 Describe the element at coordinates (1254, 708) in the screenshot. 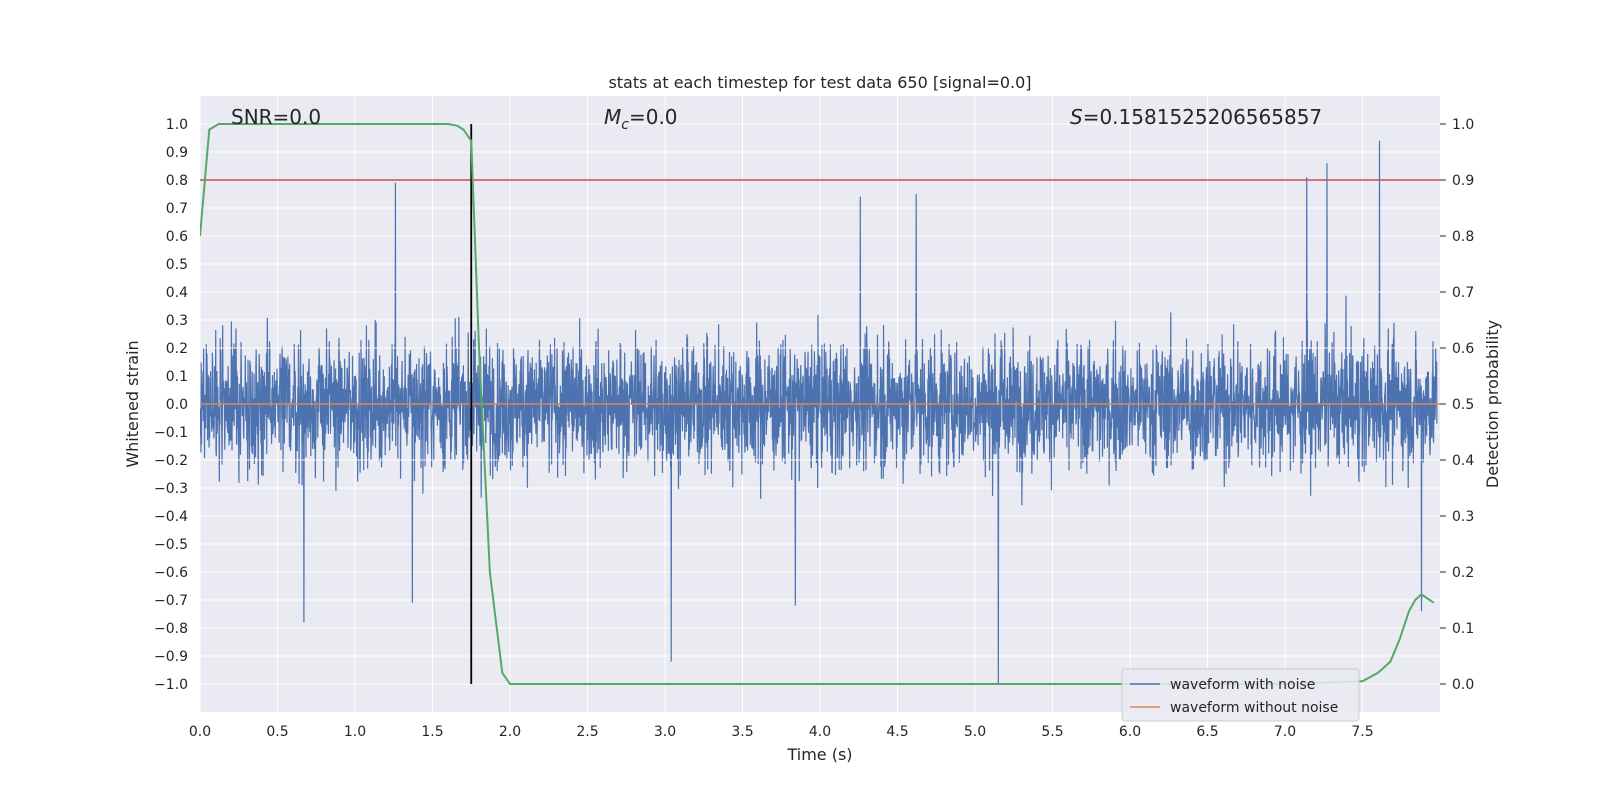

I see `legend-label-clean: waveform without noise` at that location.